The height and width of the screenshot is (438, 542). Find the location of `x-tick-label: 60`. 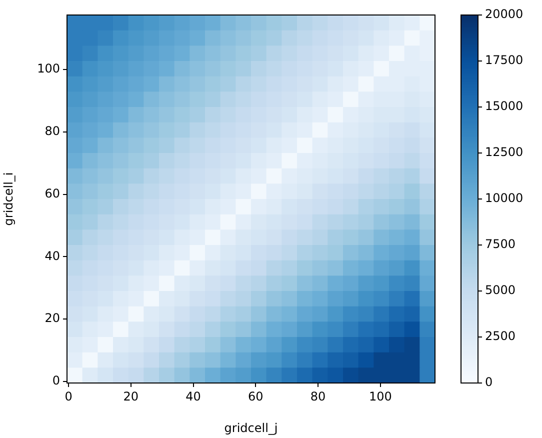

x-tick-label: 60 is located at coordinates (256, 396).